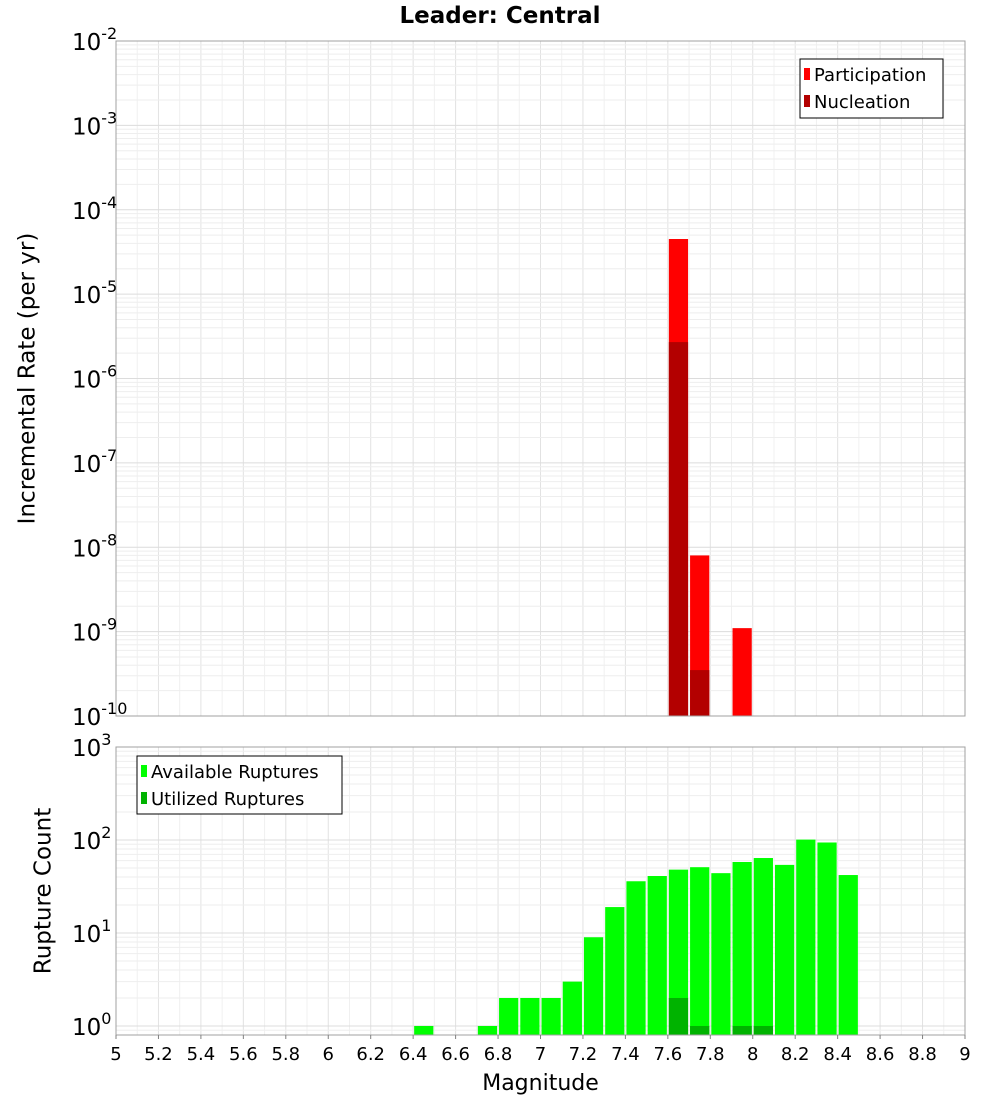 The image size is (1000, 1104). What do you see at coordinates (880, 1054) in the screenshot?
I see `x-tick-label: 8.6` at bounding box center [880, 1054].